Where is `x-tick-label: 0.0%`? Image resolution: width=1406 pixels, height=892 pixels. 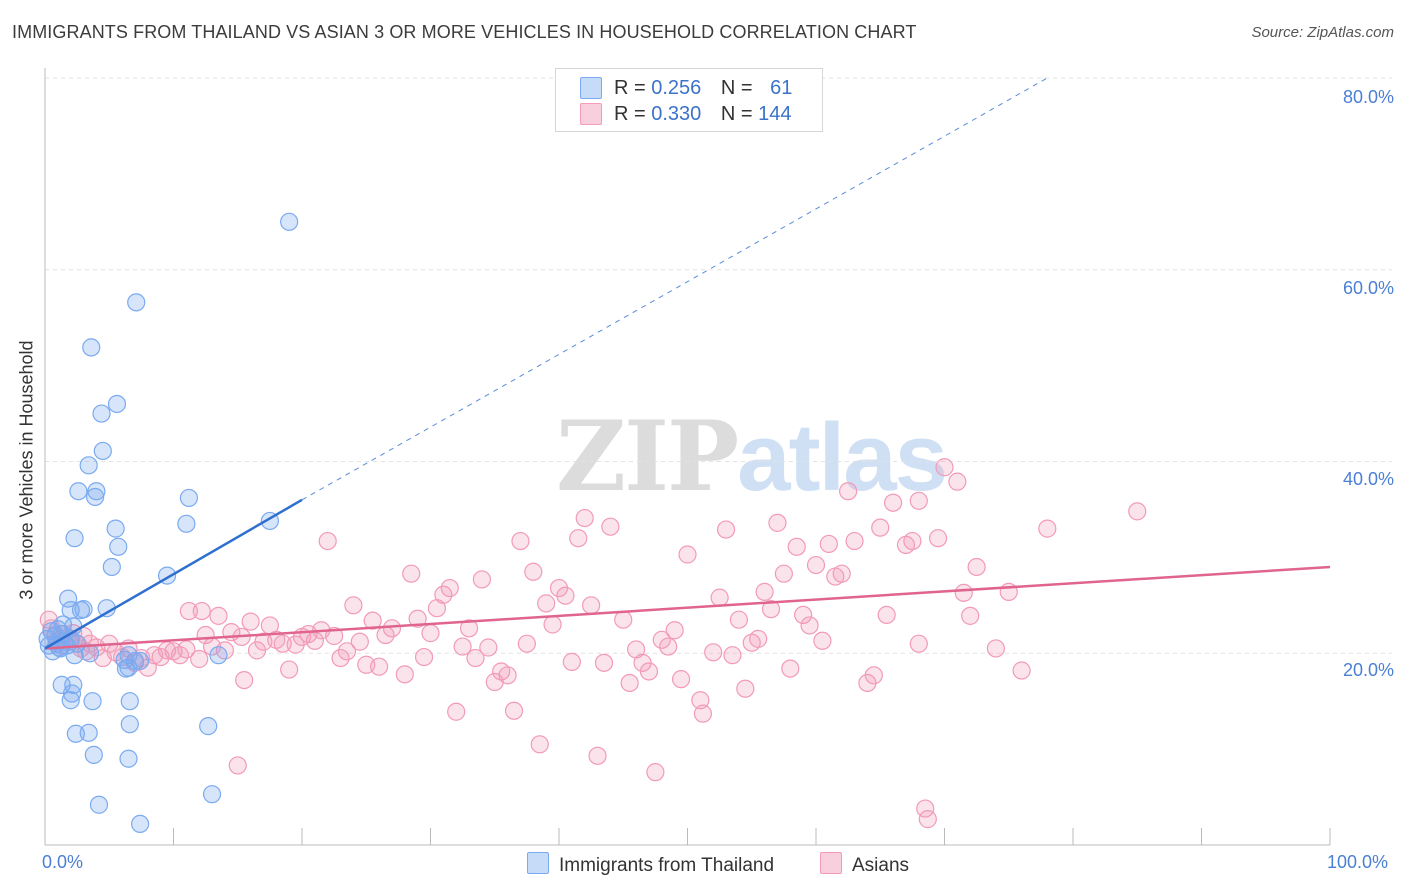
x-tick-label: 0.0% is located at coordinates (63, 862).